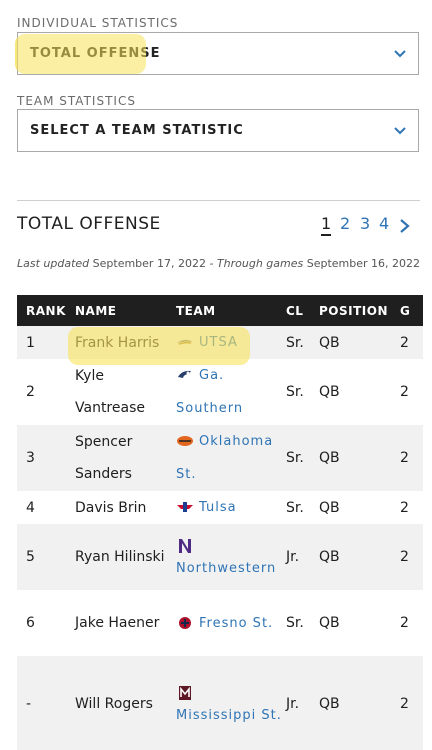  I want to click on col-position: POSITION, so click(353, 310).